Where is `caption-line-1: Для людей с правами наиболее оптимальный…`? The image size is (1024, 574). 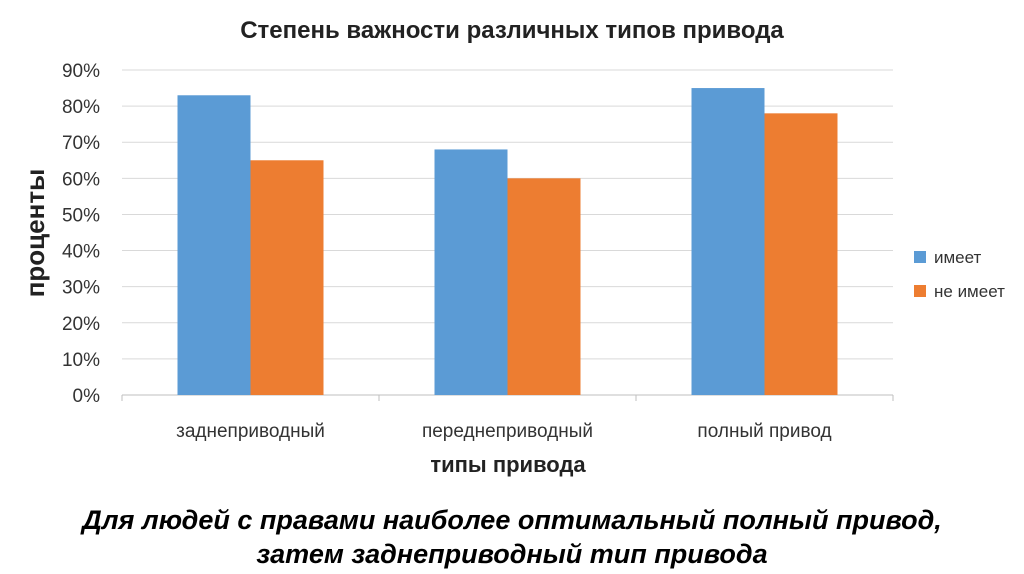
caption-line-1: Для людей с правами наиболее оптимальный… is located at coordinates (512, 520).